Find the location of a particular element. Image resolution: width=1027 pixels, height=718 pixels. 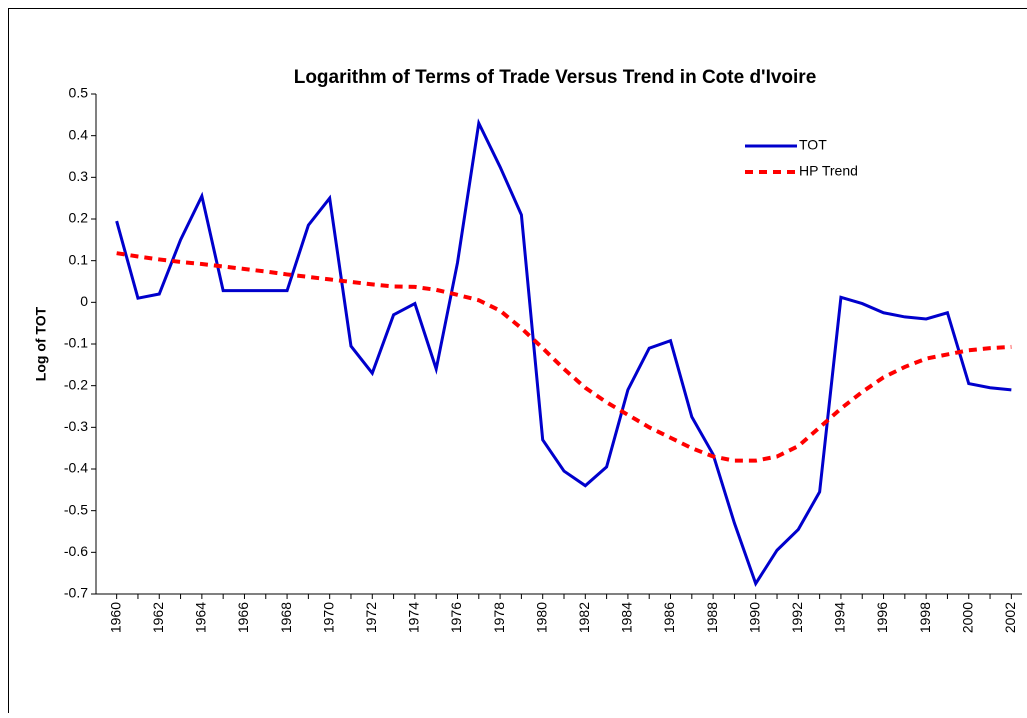

y-tick-label: 0.5 is located at coordinates (79, 93).